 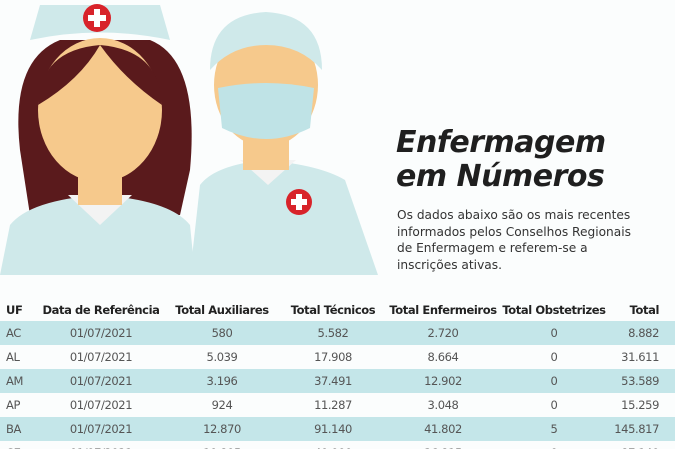 What do you see at coordinates (101, 309) in the screenshot?
I see `column-header: Data de Referência` at bounding box center [101, 309].